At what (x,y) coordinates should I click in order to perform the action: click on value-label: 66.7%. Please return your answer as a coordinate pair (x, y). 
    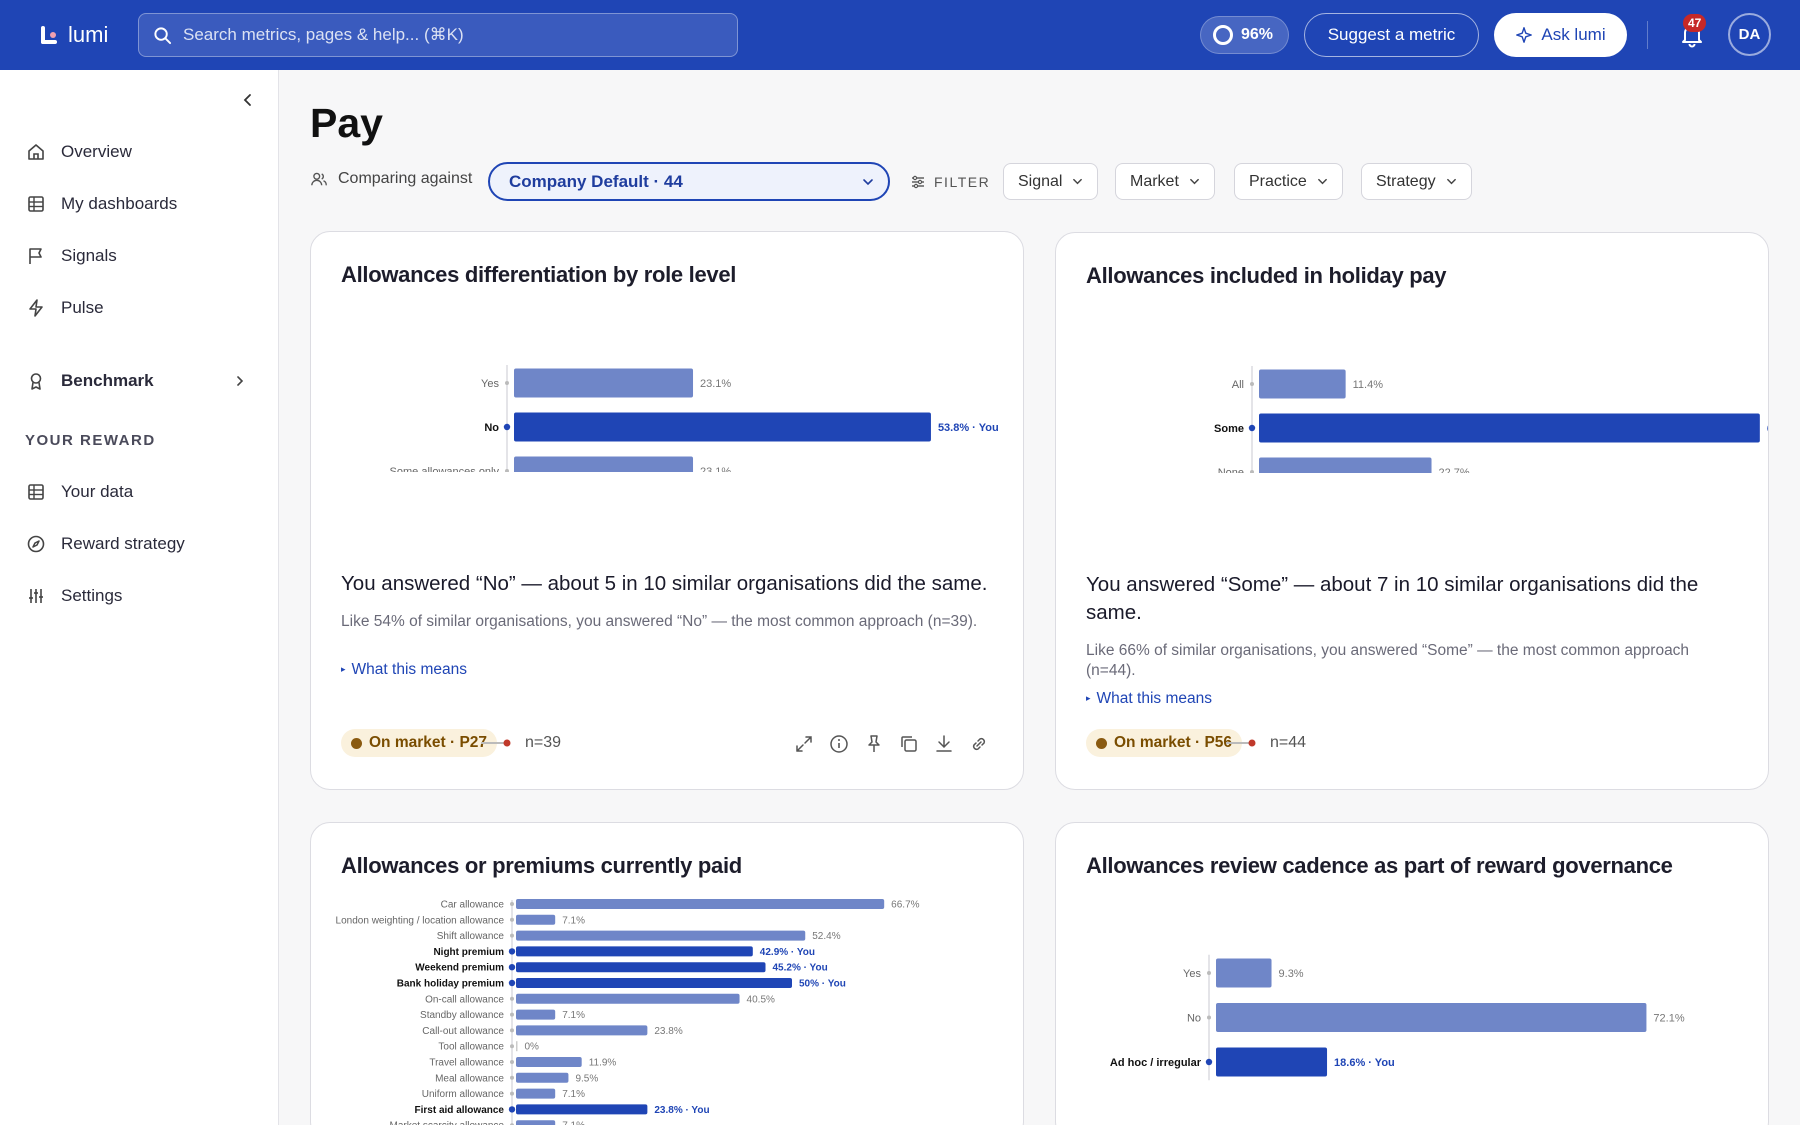
    Looking at the image, I should click on (905, 905).